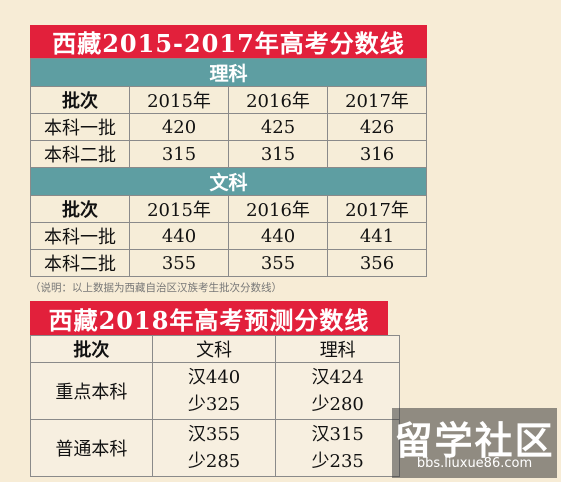 The image size is (561, 482). I want to click on arts-score-cell: 汉440 少325, so click(214, 391).